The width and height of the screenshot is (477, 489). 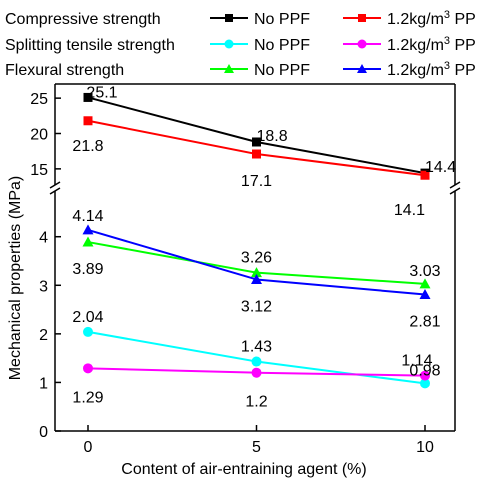 I want to click on data-label: 2.04, so click(x=87, y=317).